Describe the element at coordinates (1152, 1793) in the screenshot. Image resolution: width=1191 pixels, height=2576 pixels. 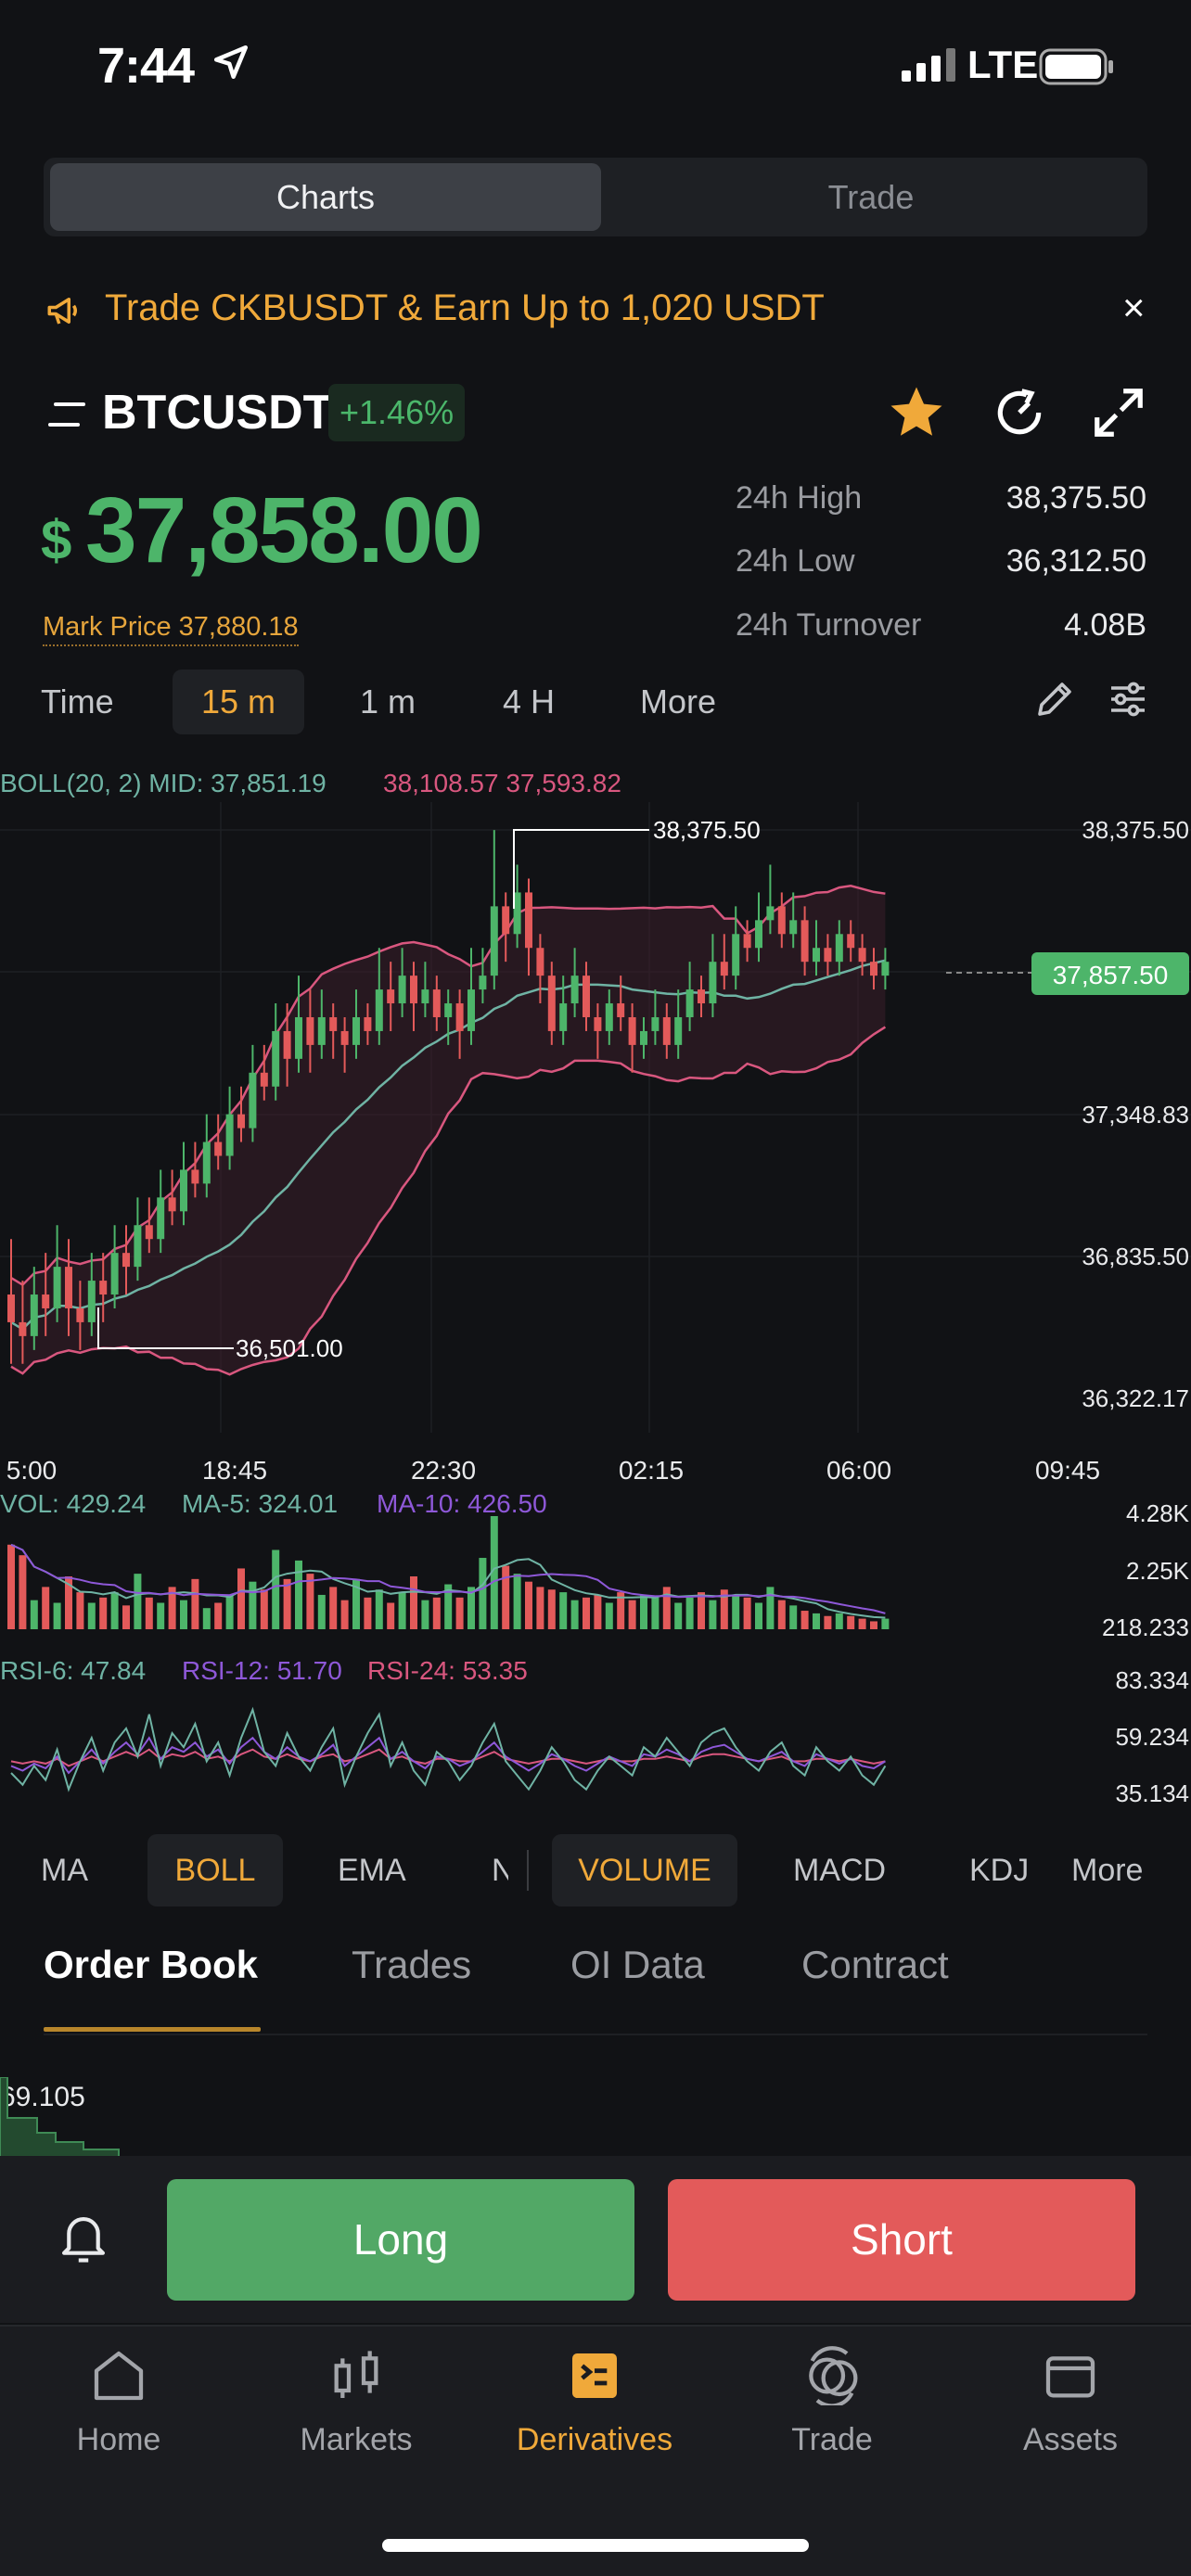
I see `rsi-axis-3: 35.134` at that location.